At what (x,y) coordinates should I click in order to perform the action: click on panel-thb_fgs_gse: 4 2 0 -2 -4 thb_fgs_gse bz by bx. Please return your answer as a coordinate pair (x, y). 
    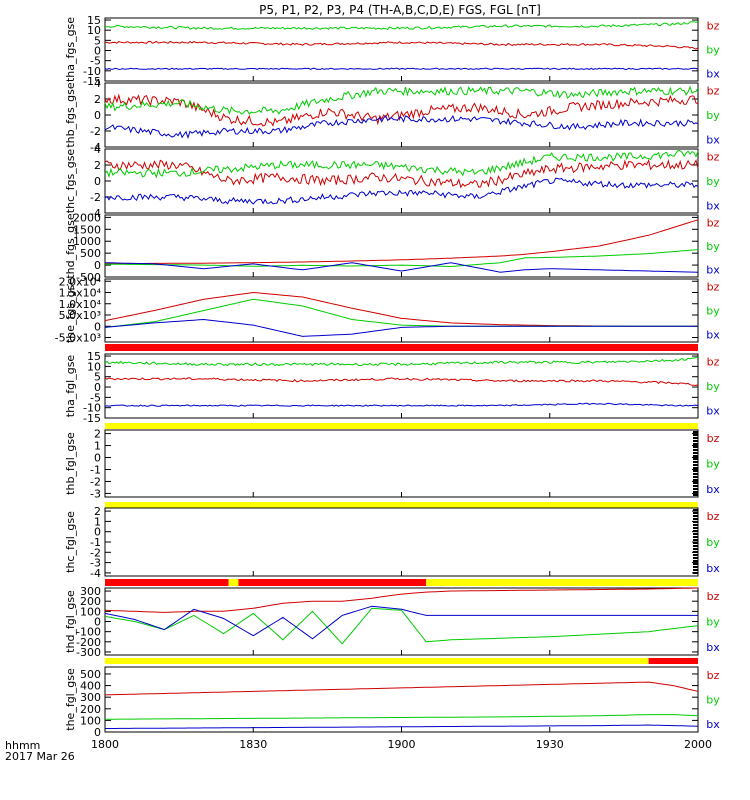
    Looking at the image, I should click on (392, 115).